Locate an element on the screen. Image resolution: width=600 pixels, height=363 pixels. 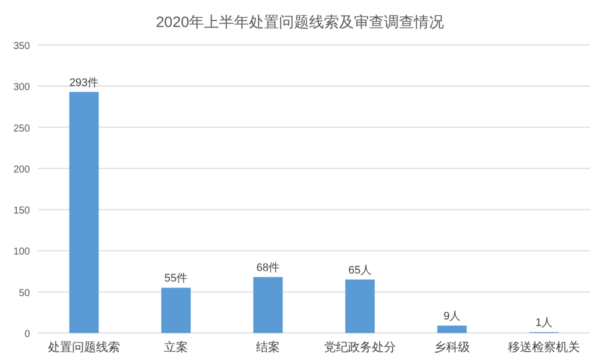
data-label: 65人 is located at coordinates (360, 270).